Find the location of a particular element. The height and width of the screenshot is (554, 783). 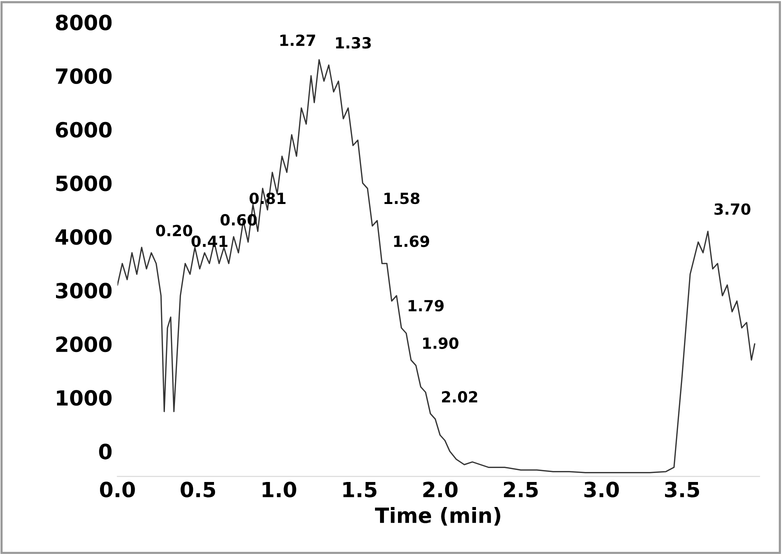

x-tick-label: 2.5 is located at coordinates (521, 490).